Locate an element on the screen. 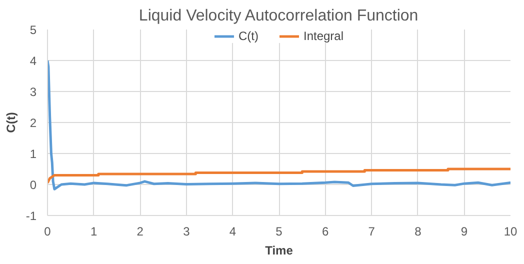 The height and width of the screenshot is (264, 524). x-tick-label: 9 is located at coordinates (464, 231).